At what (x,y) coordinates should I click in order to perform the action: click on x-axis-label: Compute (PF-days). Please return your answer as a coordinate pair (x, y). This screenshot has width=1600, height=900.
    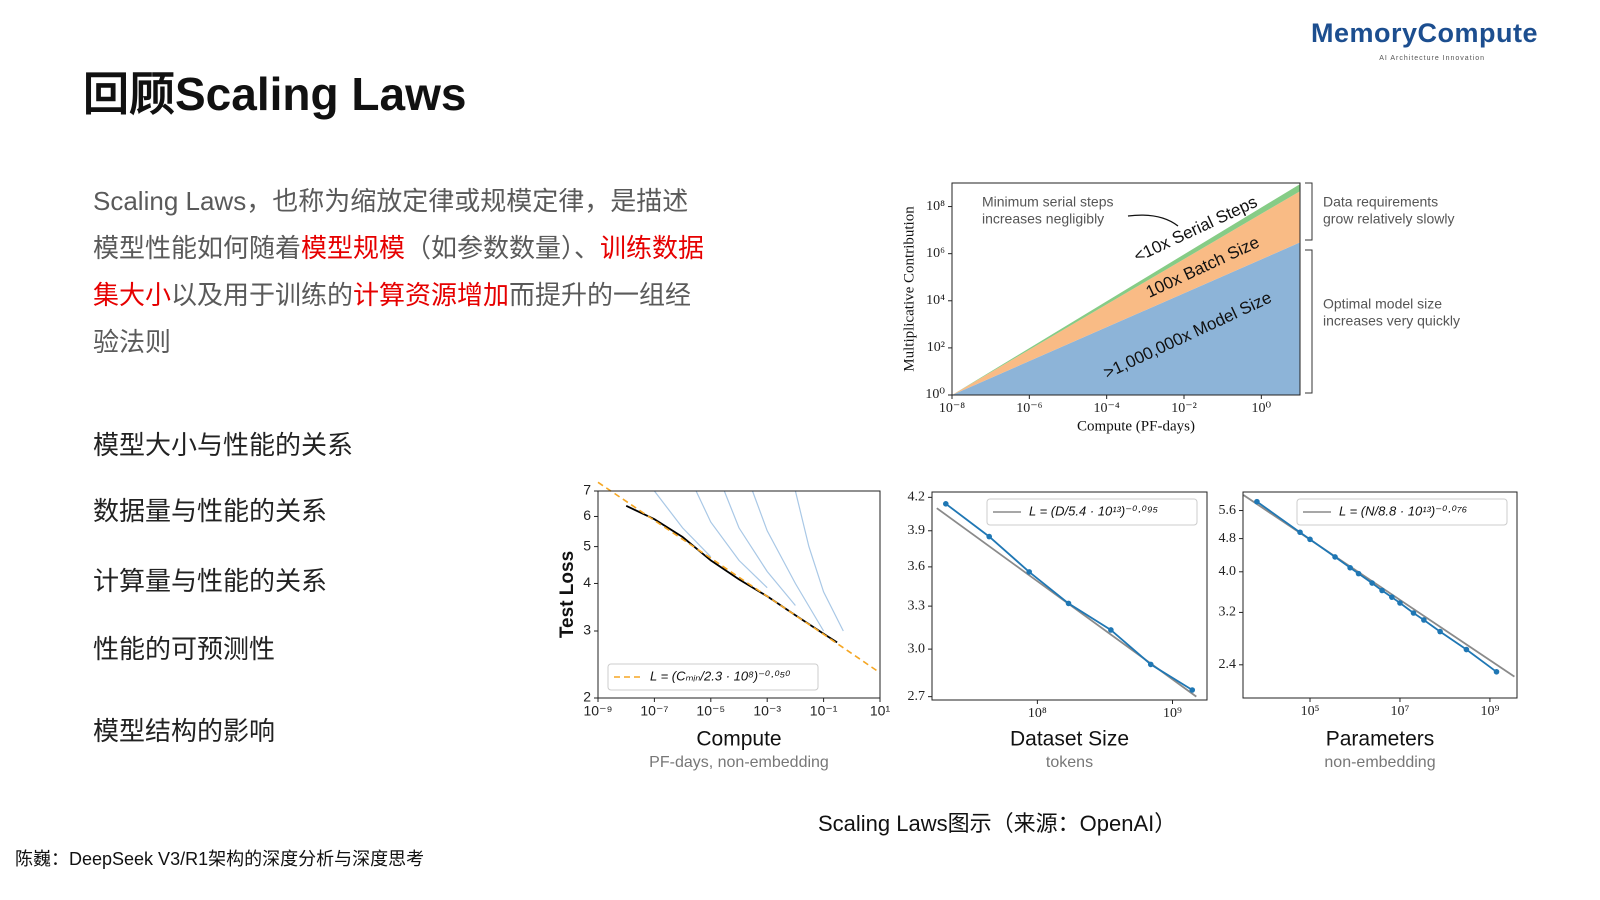
    Looking at the image, I should click on (1136, 426).